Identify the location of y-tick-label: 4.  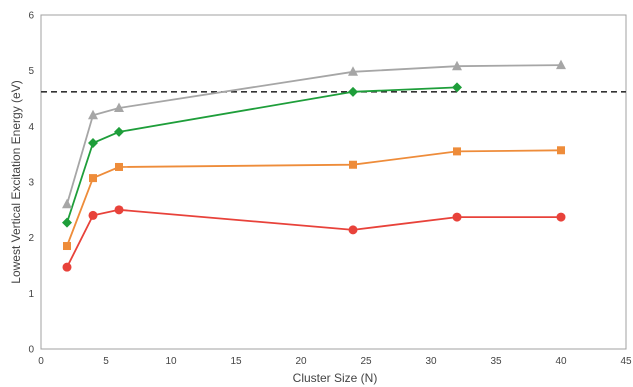
(31, 127).